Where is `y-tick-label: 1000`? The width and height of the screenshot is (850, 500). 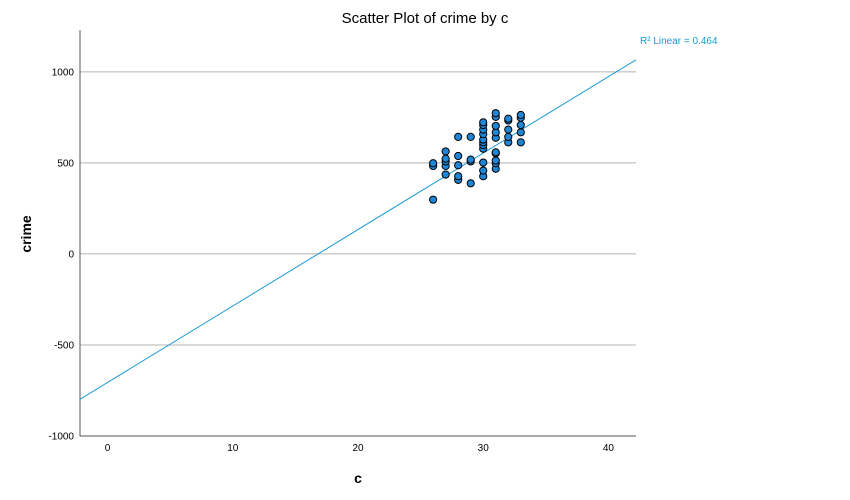
y-tick-label: 1000 is located at coordinates (63, 72).